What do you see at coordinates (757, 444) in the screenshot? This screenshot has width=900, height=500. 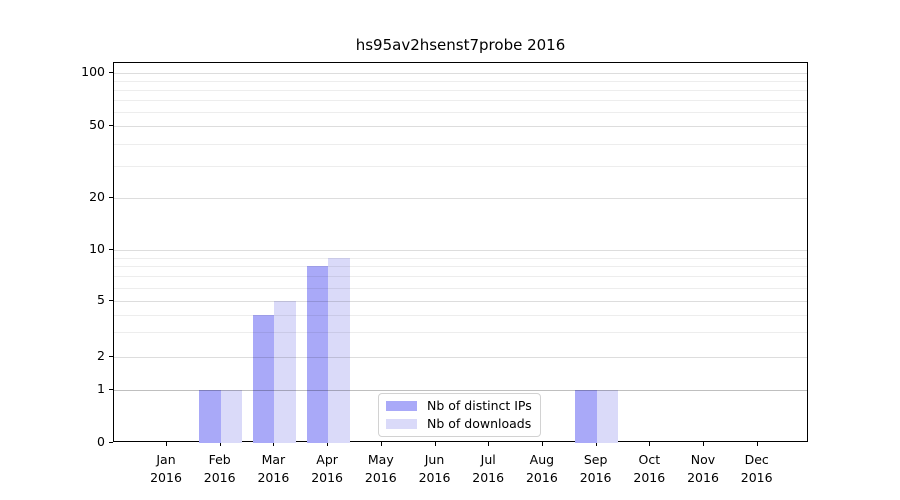 I see `x-tick-dec` at bounding box center [757, 444].